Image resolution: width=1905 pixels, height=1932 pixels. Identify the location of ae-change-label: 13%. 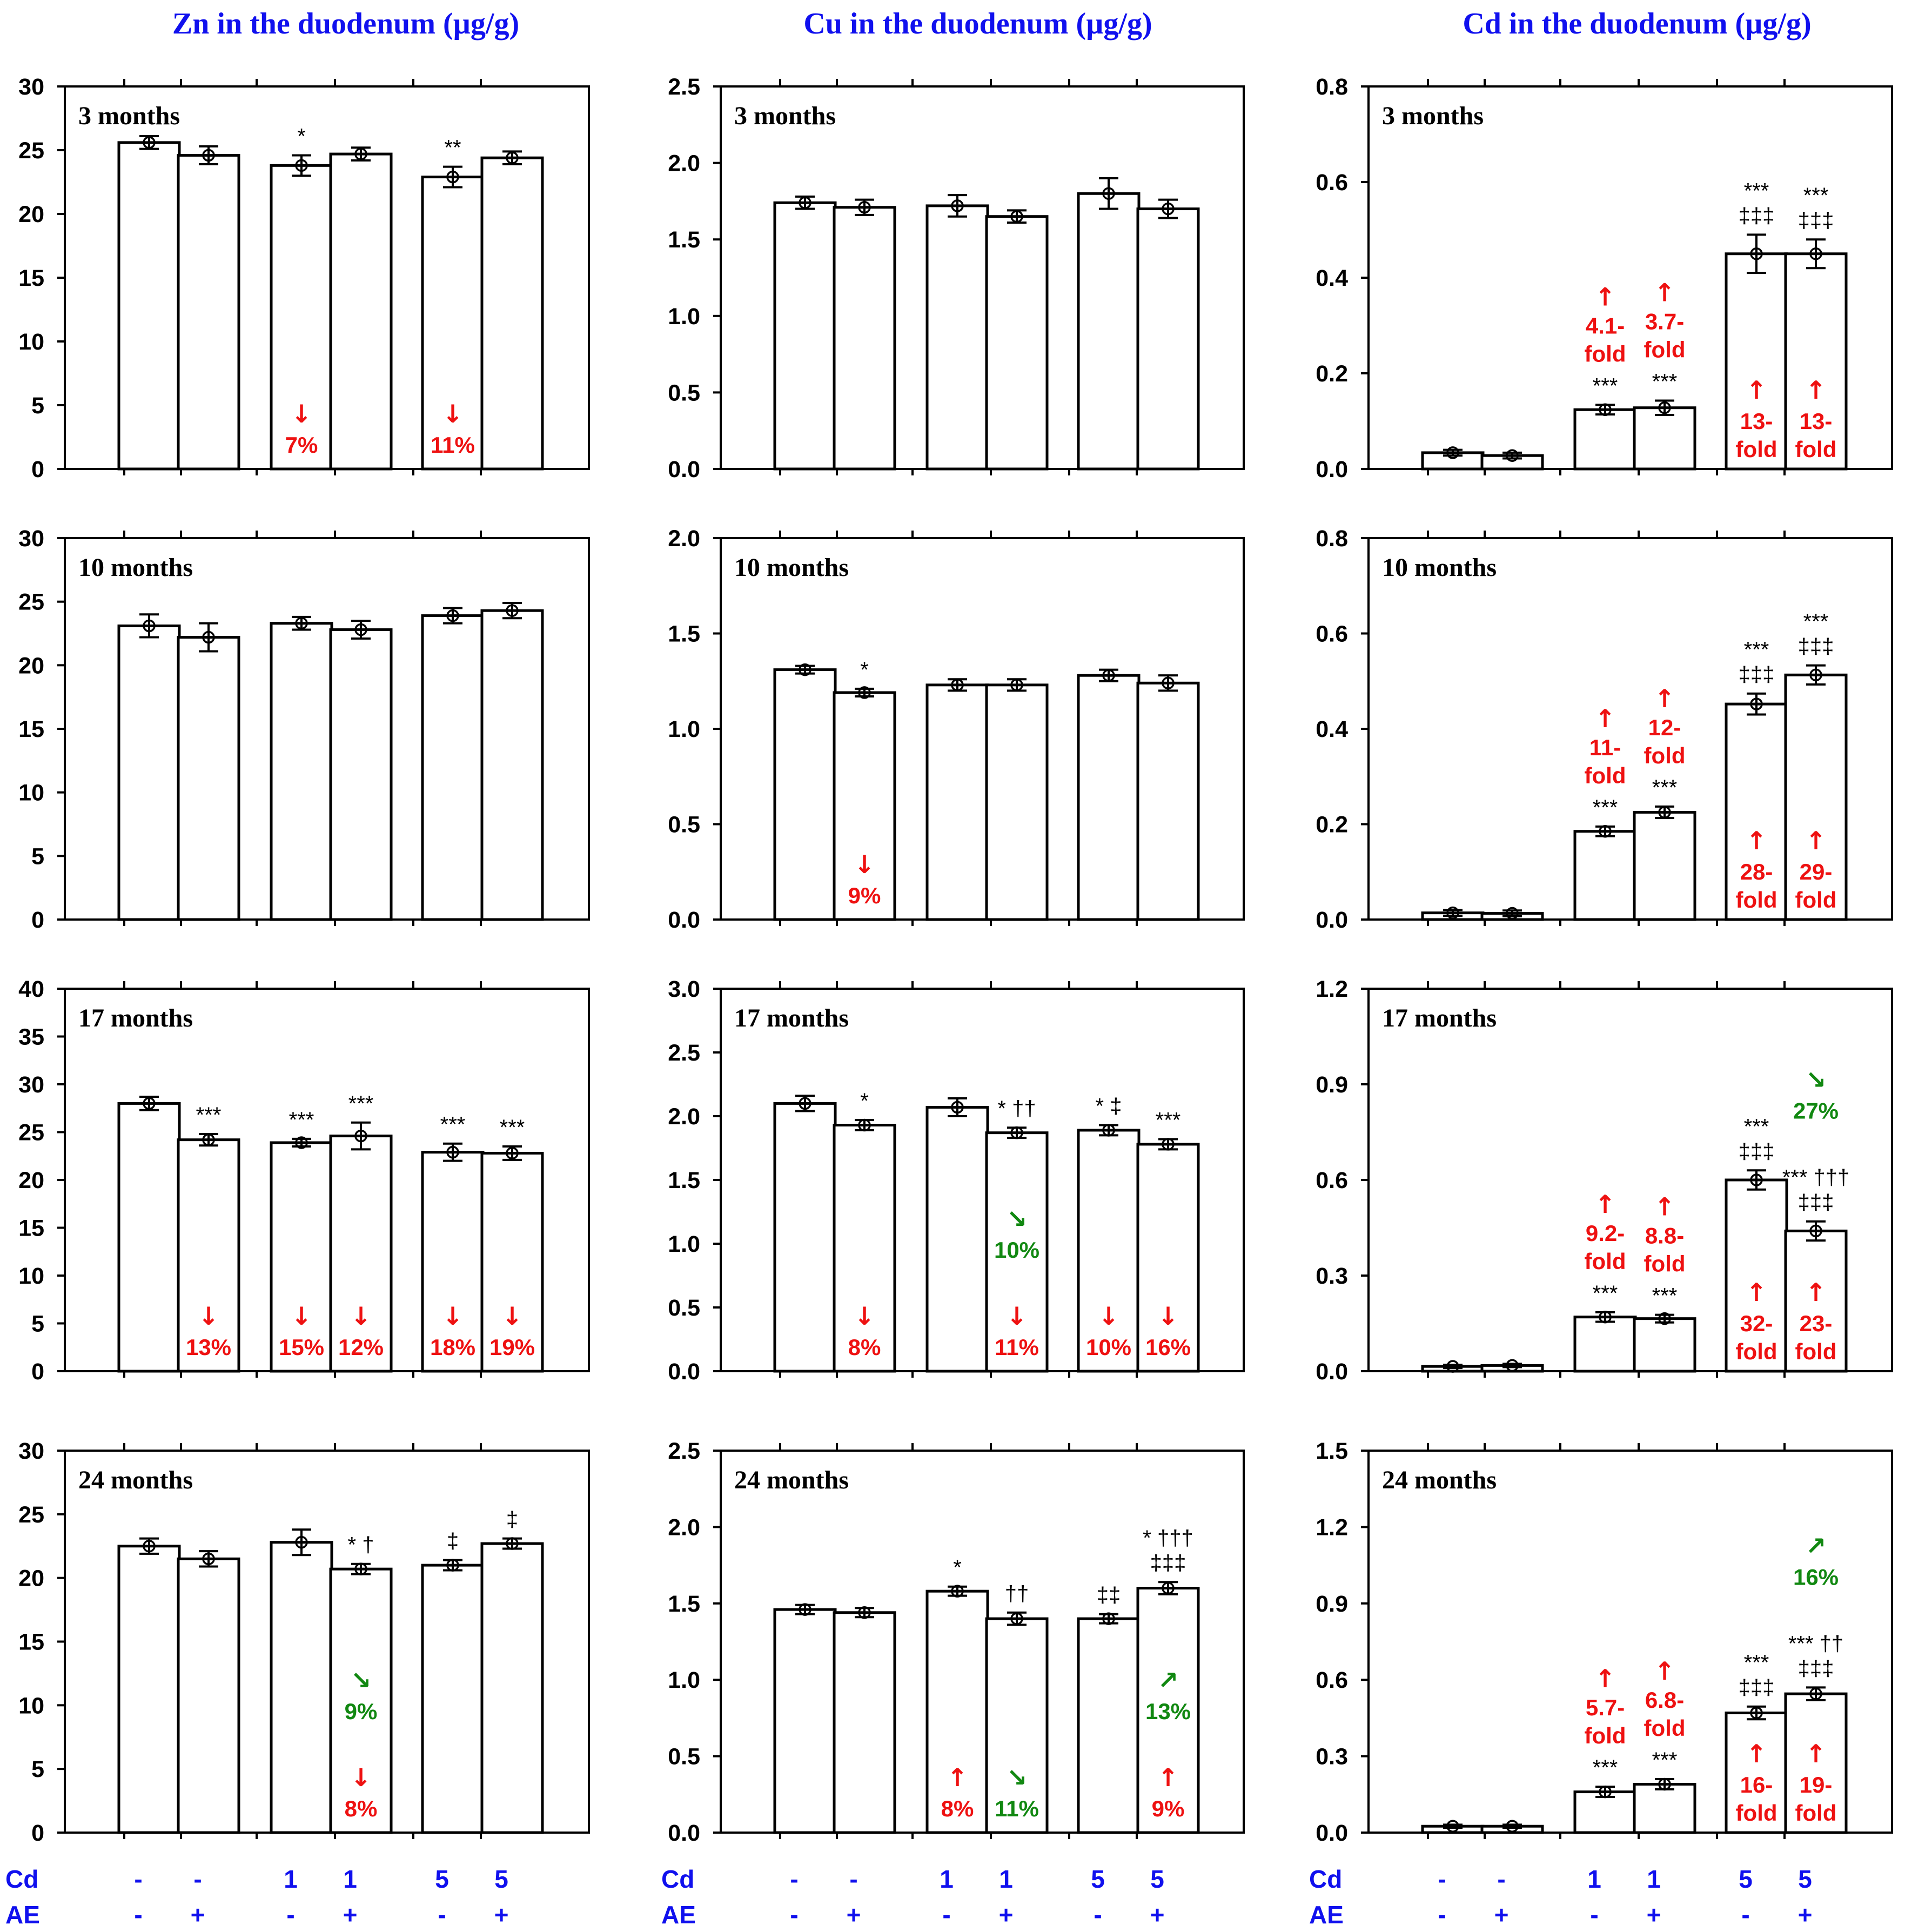
(1168, 1711).